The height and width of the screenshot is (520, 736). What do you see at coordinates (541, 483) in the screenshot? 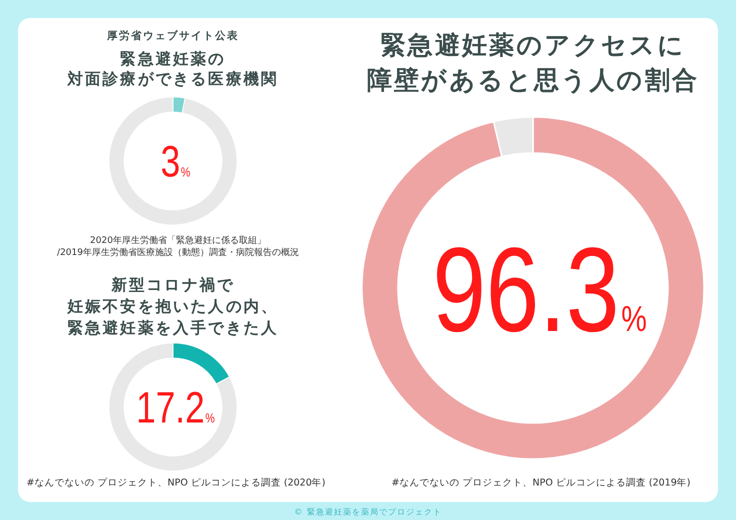
I see `annotation: #なんでないの プロジェクト、NPO ピルコンによる調査 (2019年)` at bounding box center [541, 483].